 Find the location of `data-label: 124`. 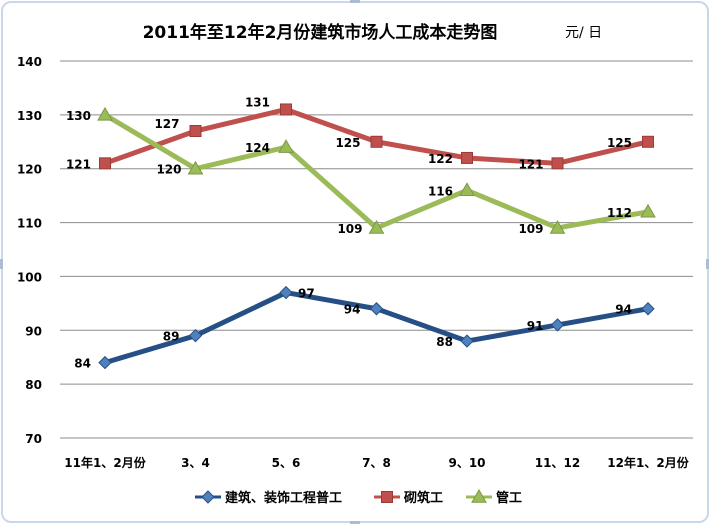

data-label: 124 is located at coordinates (257, 148).